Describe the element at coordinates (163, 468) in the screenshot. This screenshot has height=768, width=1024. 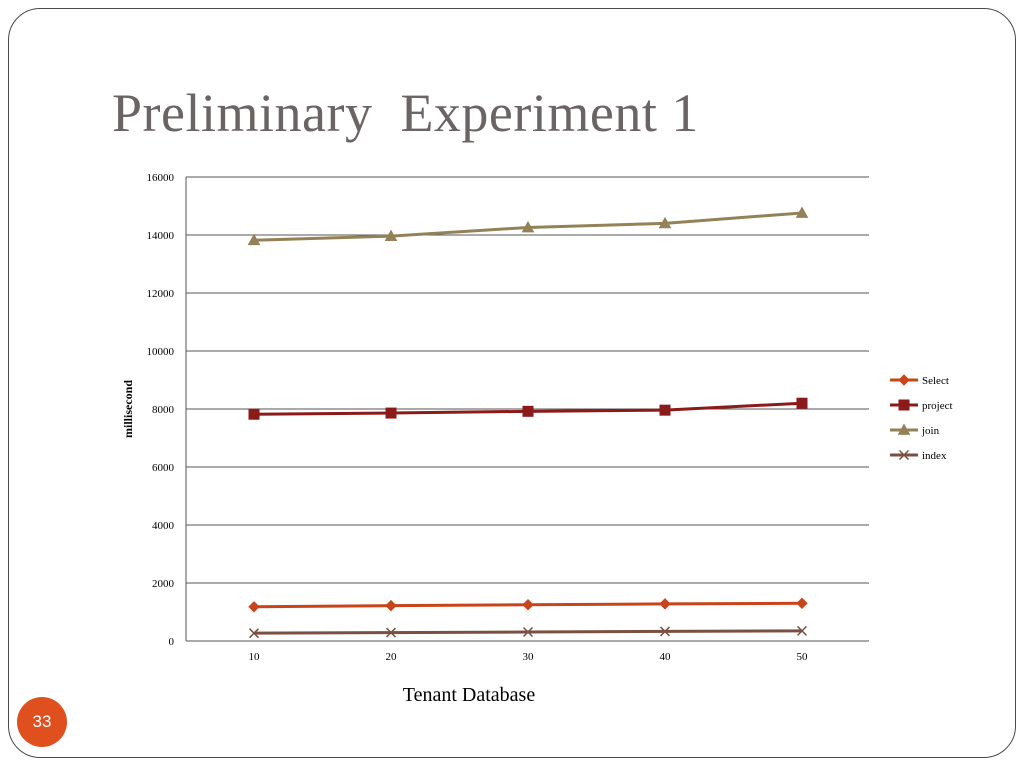
I see `y-tick-label: 6000` at that location.